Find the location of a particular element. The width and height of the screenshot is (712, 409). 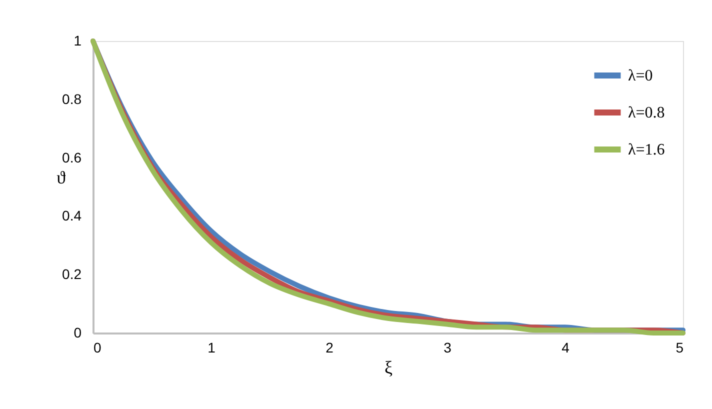

y-axis-title: ϑ is located at coordinates (61, 178).